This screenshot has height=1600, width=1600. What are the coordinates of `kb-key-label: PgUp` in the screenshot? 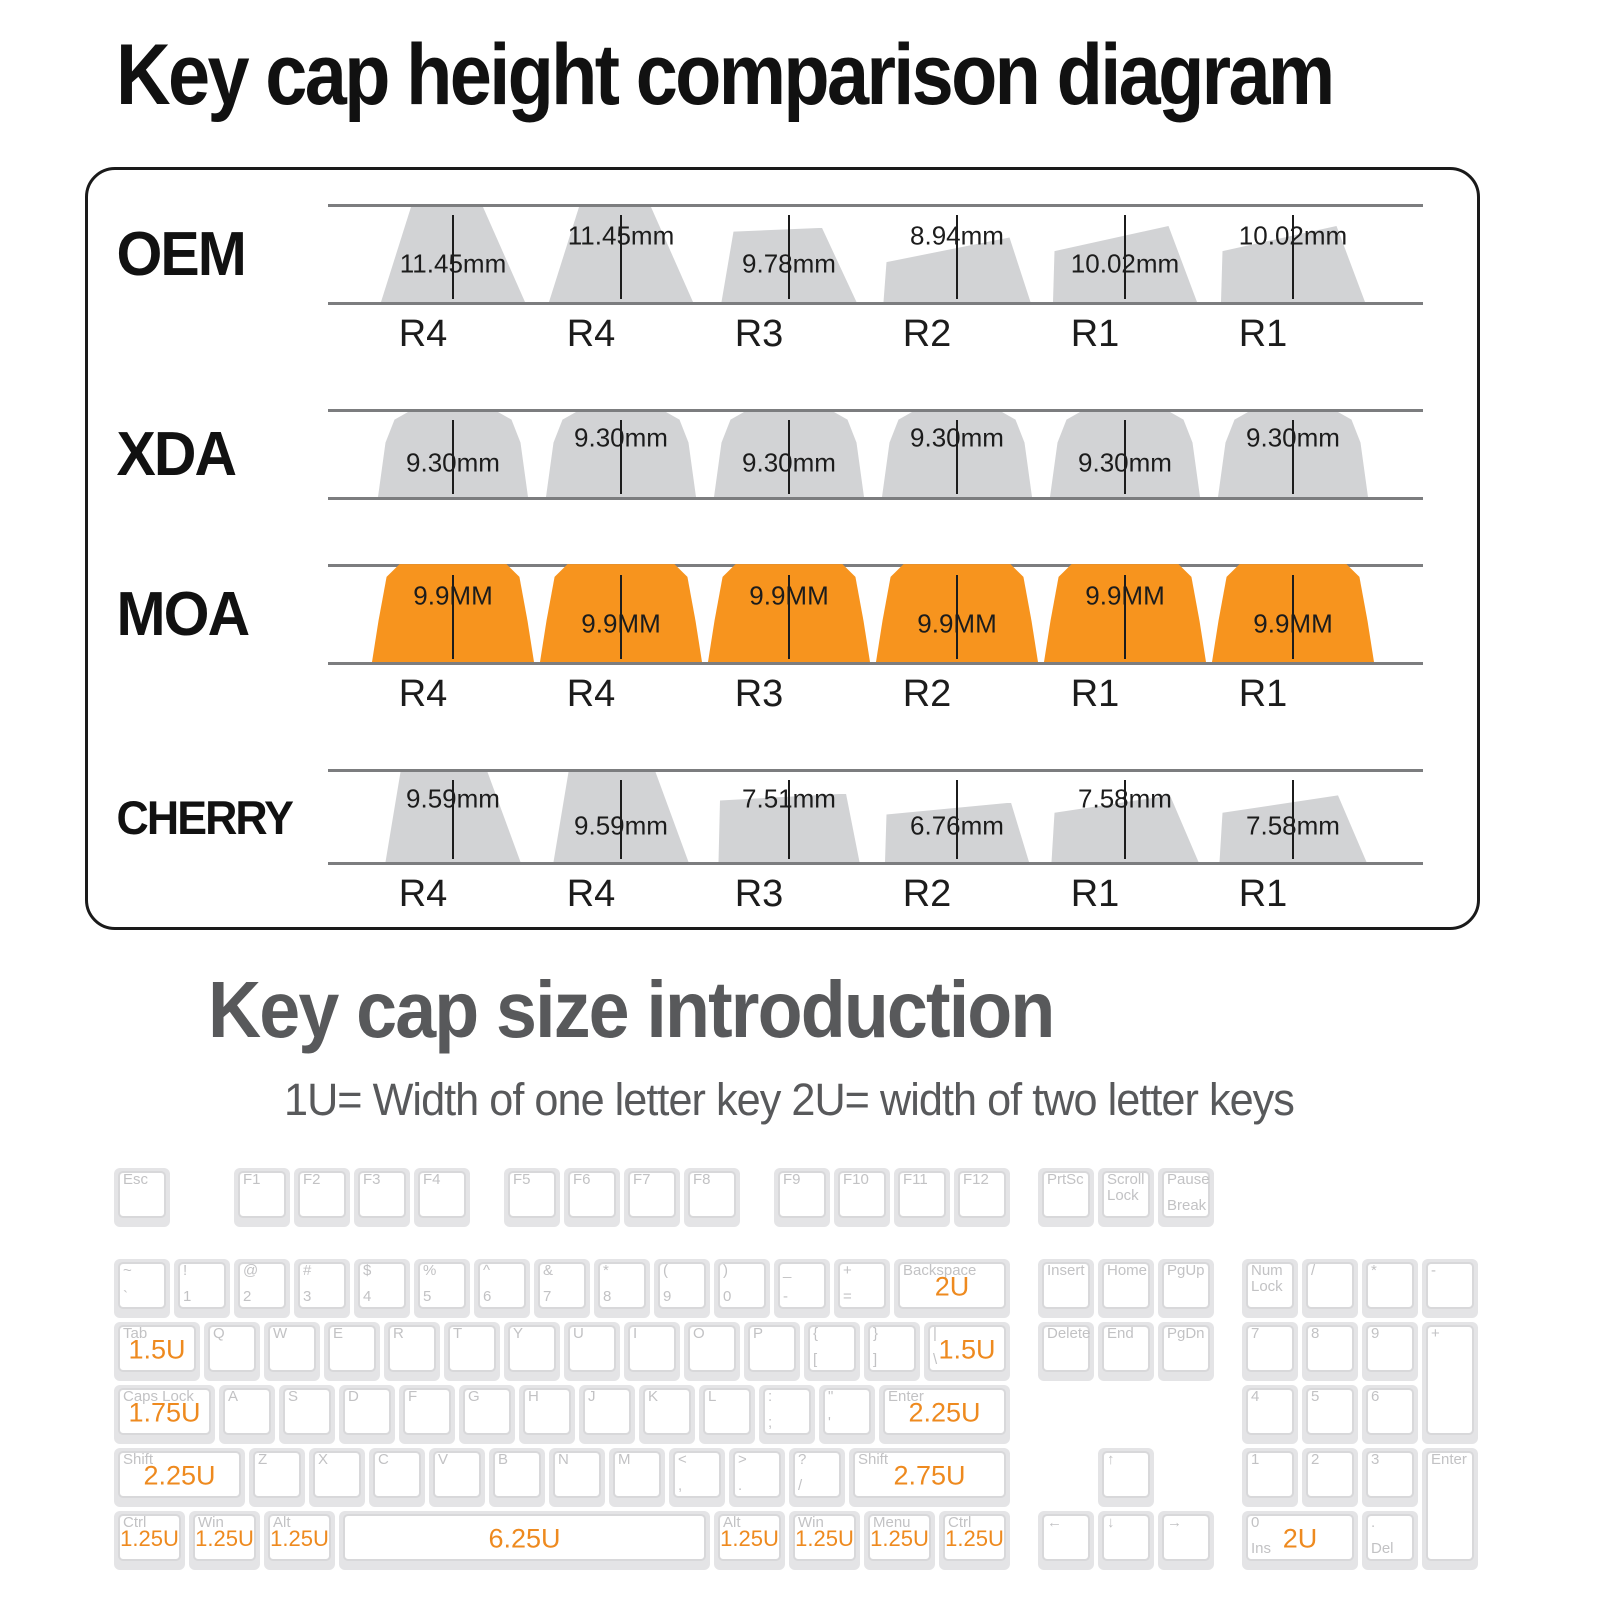 It's located at (1186, 1270).